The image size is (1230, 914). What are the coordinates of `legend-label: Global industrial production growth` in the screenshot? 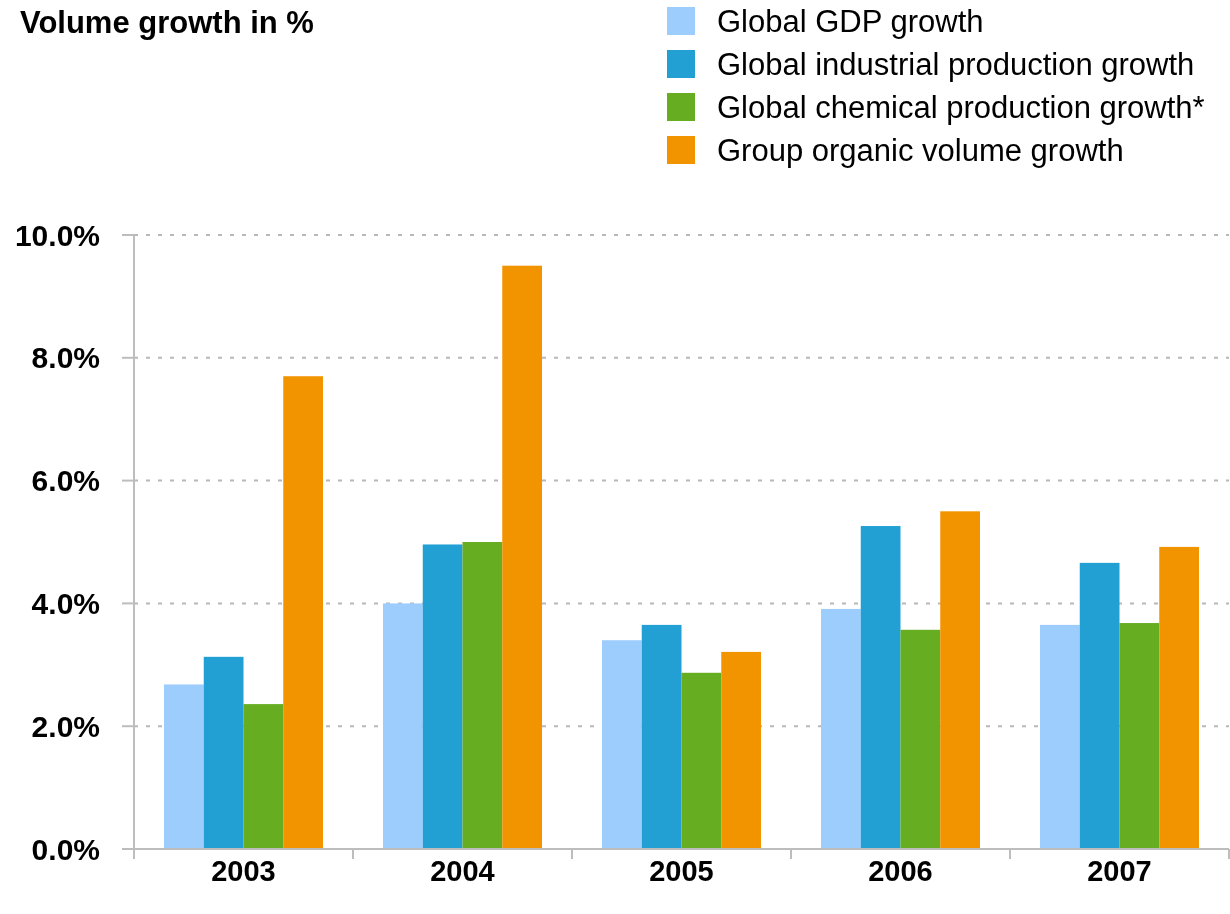 It's located at (956, 64).